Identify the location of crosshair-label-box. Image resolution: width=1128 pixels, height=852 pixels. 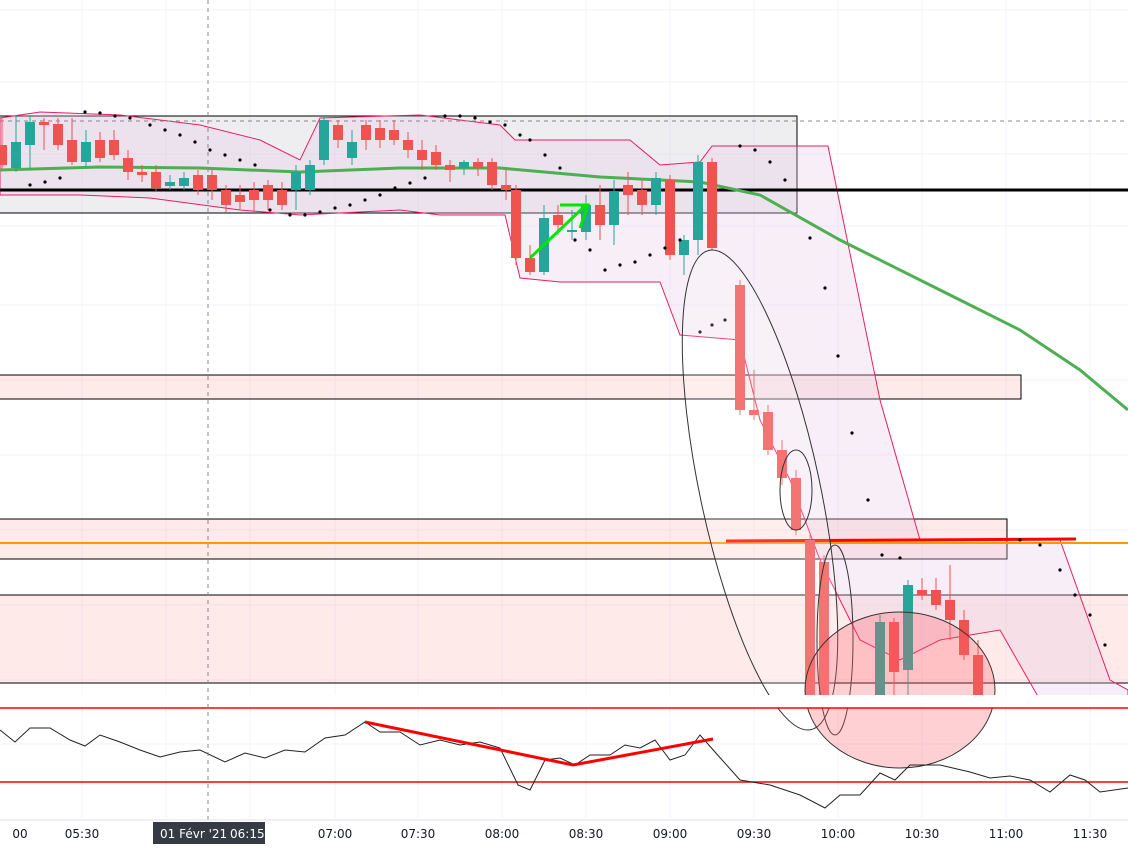
(209, 833).